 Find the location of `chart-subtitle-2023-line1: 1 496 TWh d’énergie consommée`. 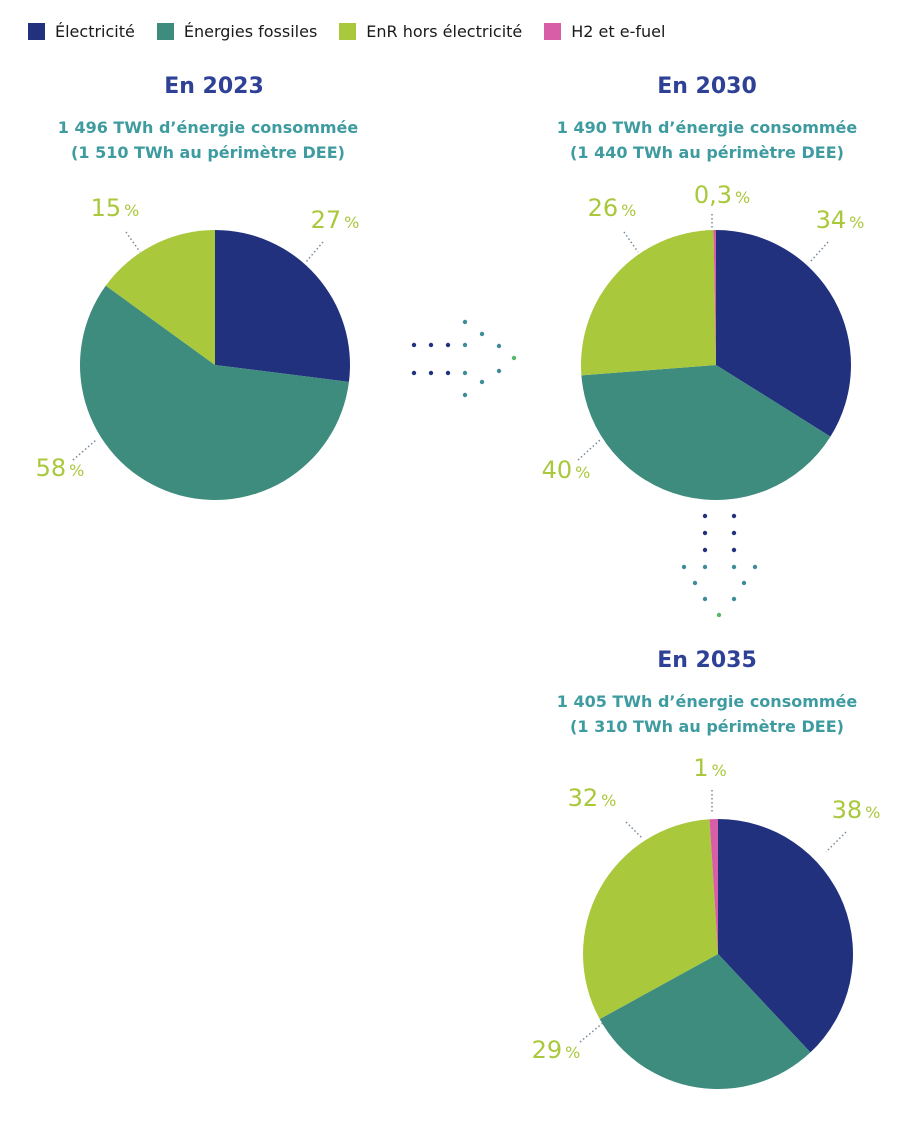

chart-subtitle-2023-line1: 1 496 TWh d’énergie consommée is located at coordinates (208, 127).